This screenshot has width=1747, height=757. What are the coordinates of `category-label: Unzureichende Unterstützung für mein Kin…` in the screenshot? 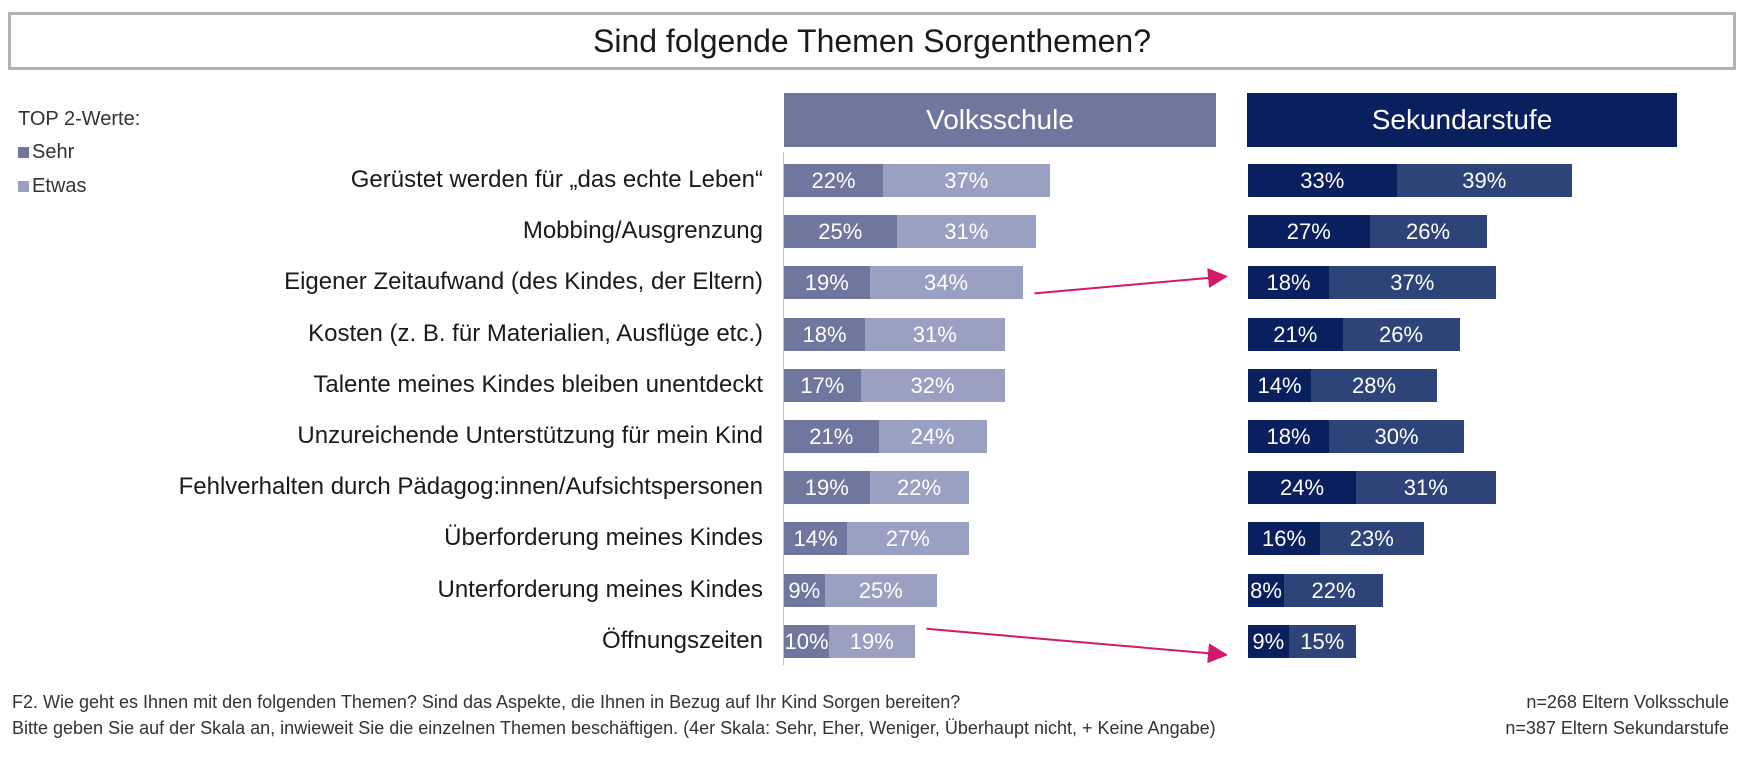 It's located at (530, 435).